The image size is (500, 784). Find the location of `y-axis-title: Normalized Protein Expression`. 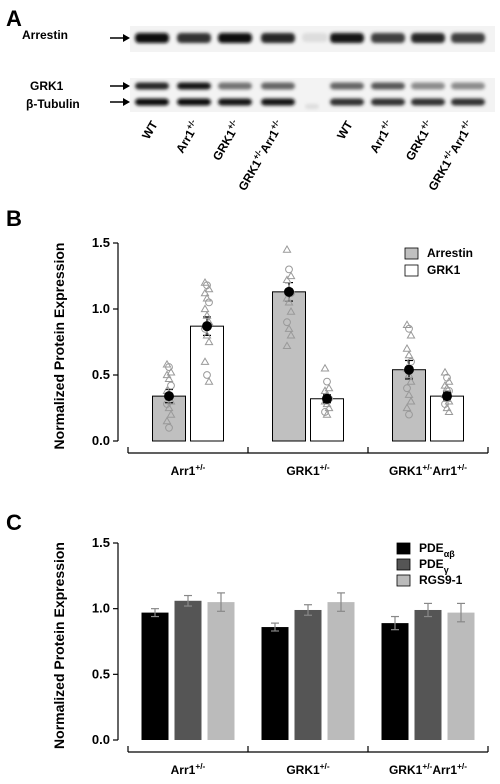

y-axis-title: Normalized Protein Expression is located at coordinates (59, 645).